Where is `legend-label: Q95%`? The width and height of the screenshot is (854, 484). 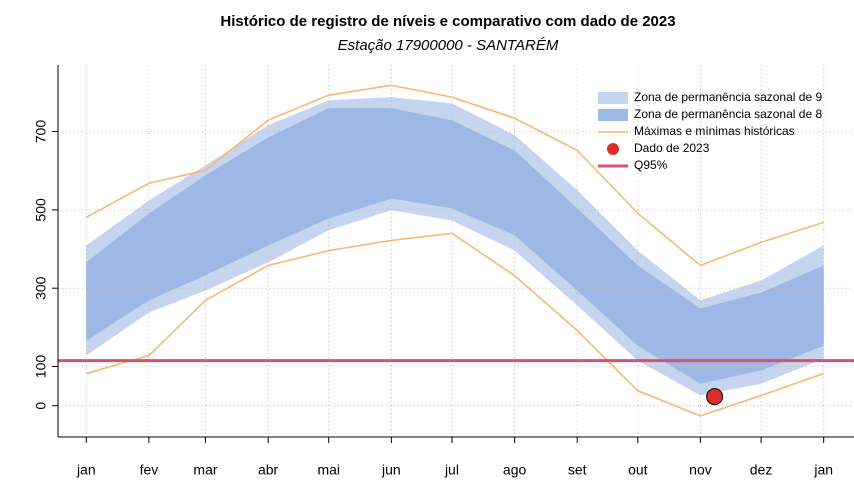 legend-label: Q95% is located at coordinates (651, 165).